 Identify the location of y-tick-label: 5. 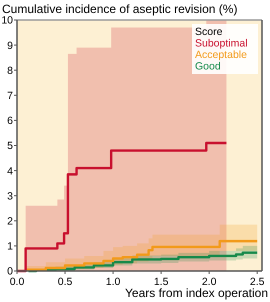
(10, 146).